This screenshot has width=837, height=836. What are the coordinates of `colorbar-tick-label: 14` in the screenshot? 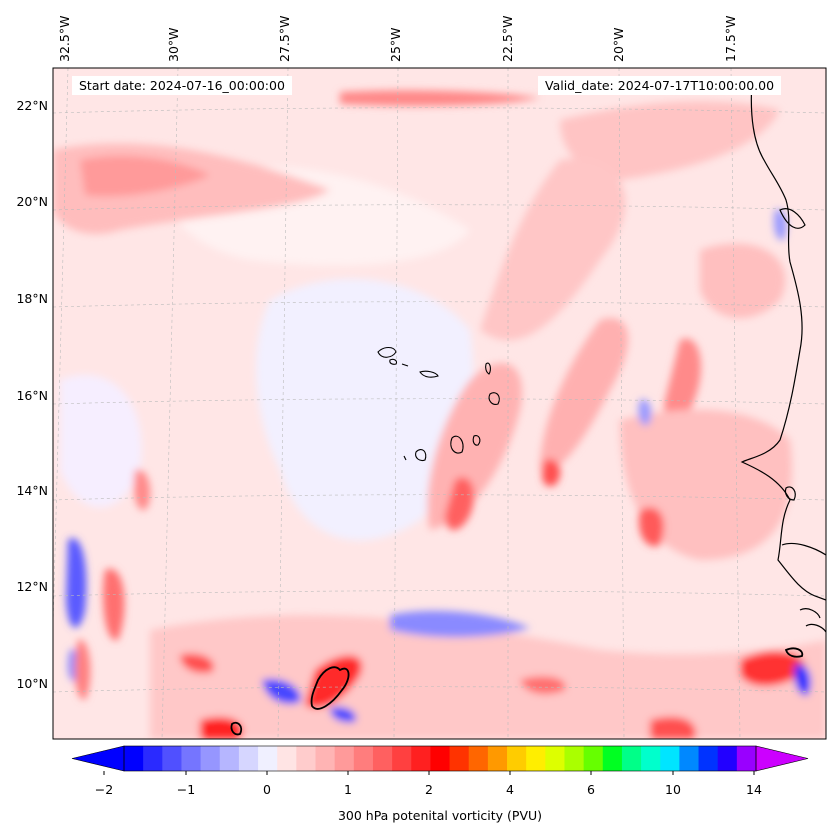 It's located at (754, 789).